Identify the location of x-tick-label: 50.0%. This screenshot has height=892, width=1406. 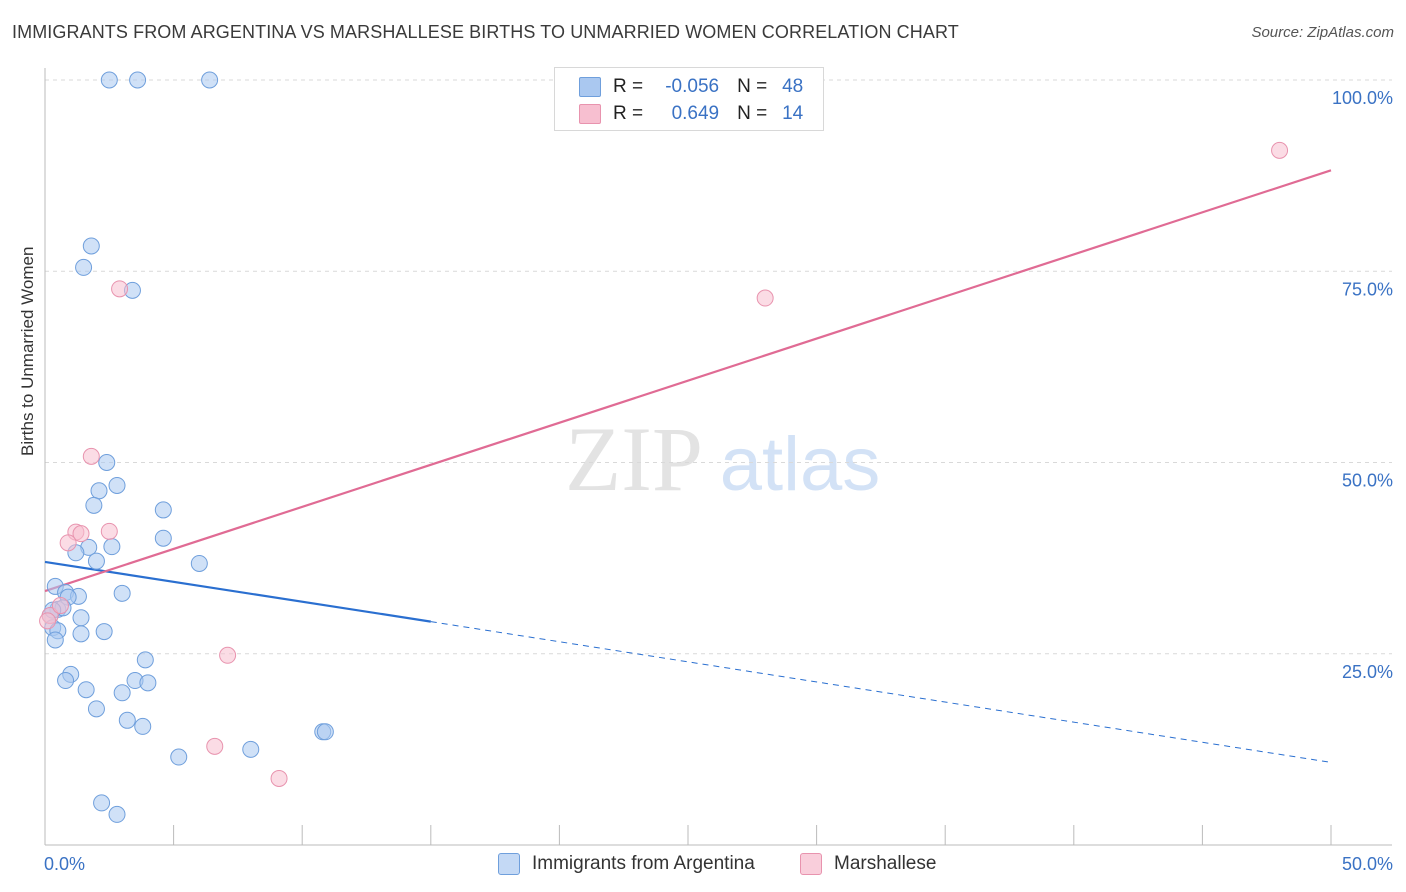
(1367, 864).